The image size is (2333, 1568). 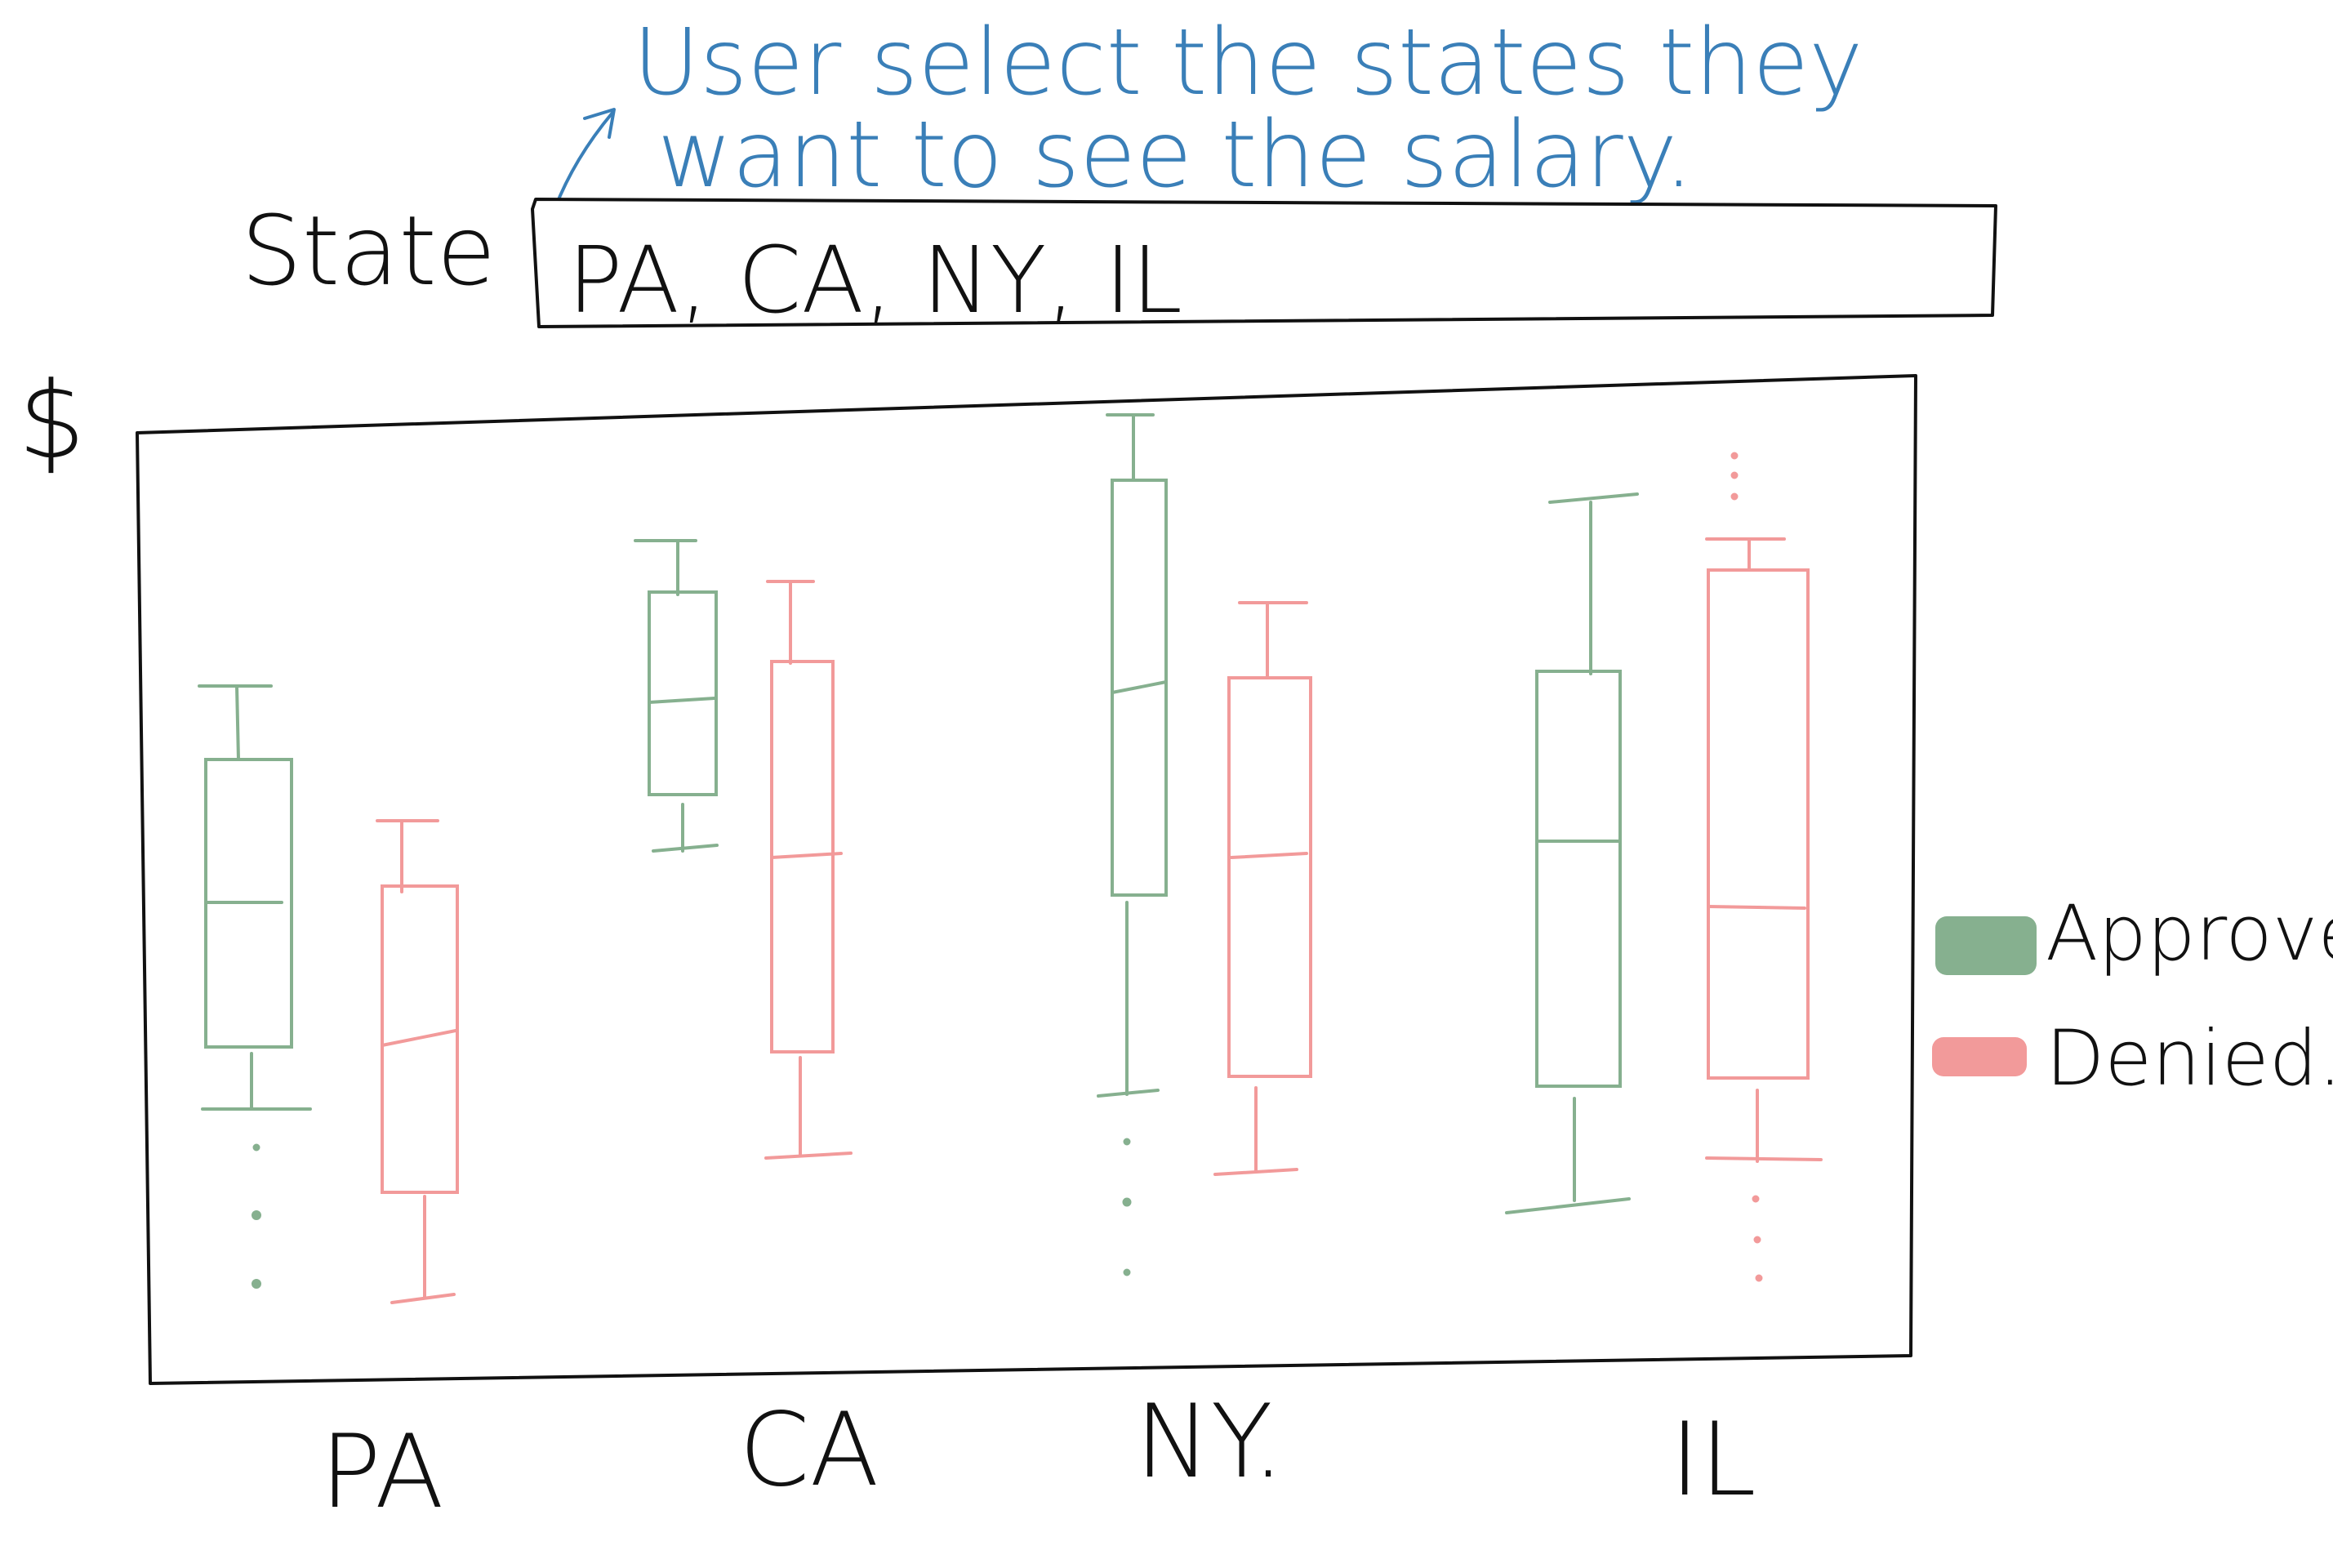 I want to click on legend-swatch-denied, so click(x=1979, y=1056).